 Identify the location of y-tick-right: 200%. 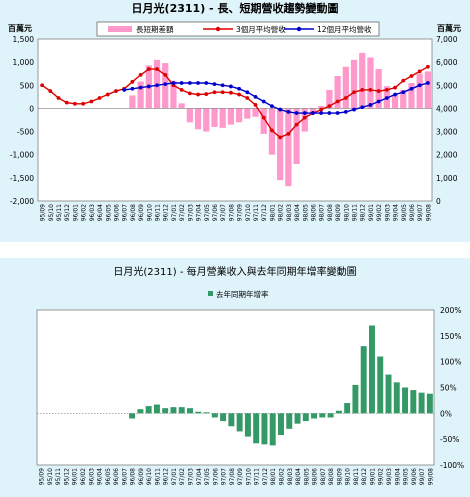
(450, 310).